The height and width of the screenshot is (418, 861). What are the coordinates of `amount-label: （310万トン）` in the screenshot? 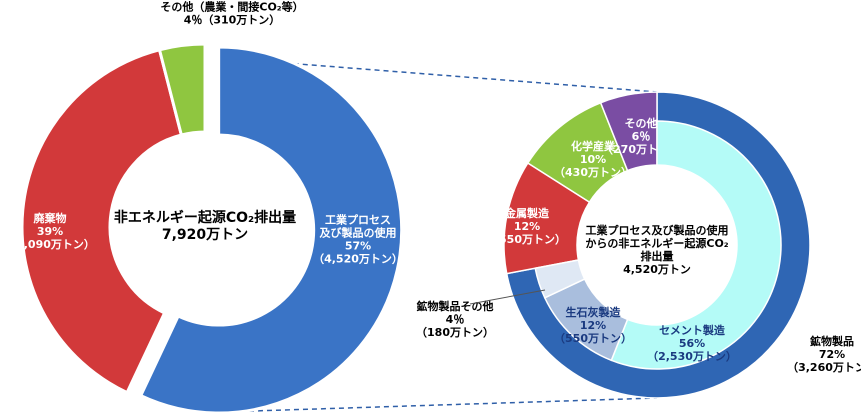 It's located at (241, 20).